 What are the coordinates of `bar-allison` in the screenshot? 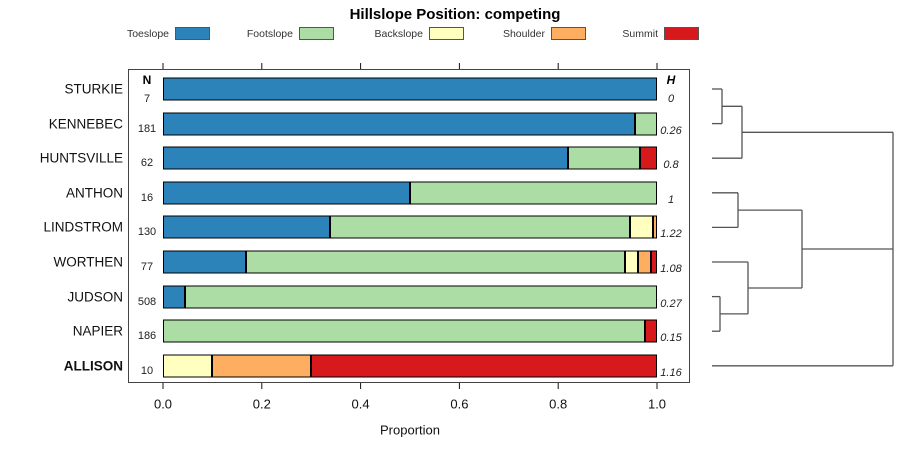 It's located at (410, 366).